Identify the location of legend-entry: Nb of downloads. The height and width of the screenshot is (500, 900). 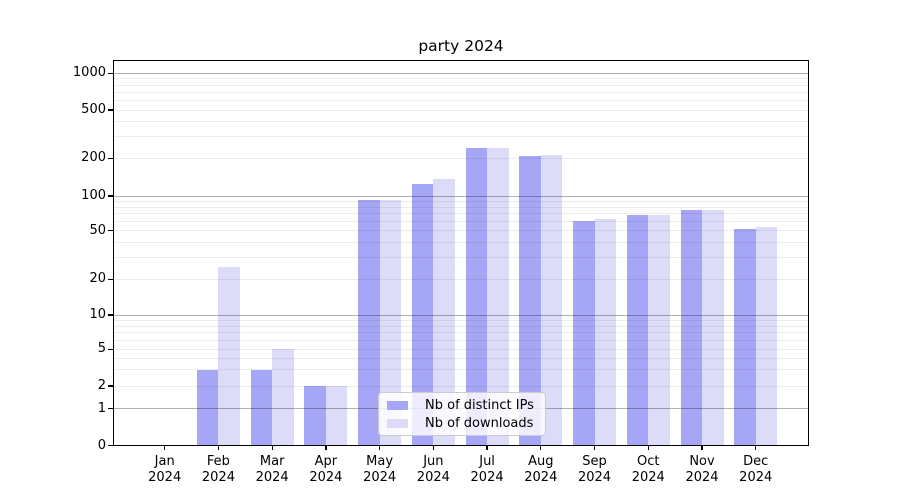
(466, 424).